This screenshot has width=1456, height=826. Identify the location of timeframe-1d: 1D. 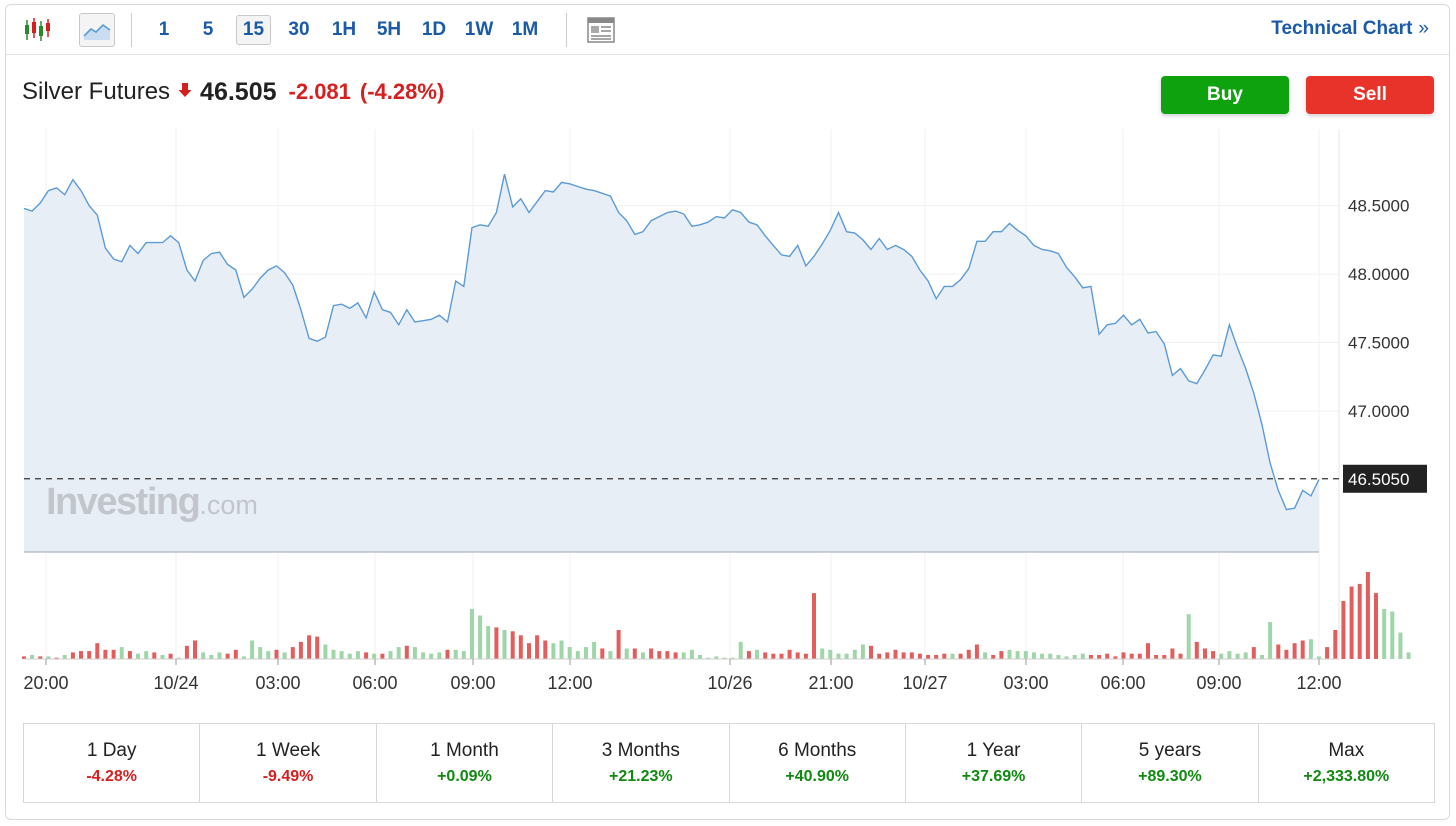
(434, 29).